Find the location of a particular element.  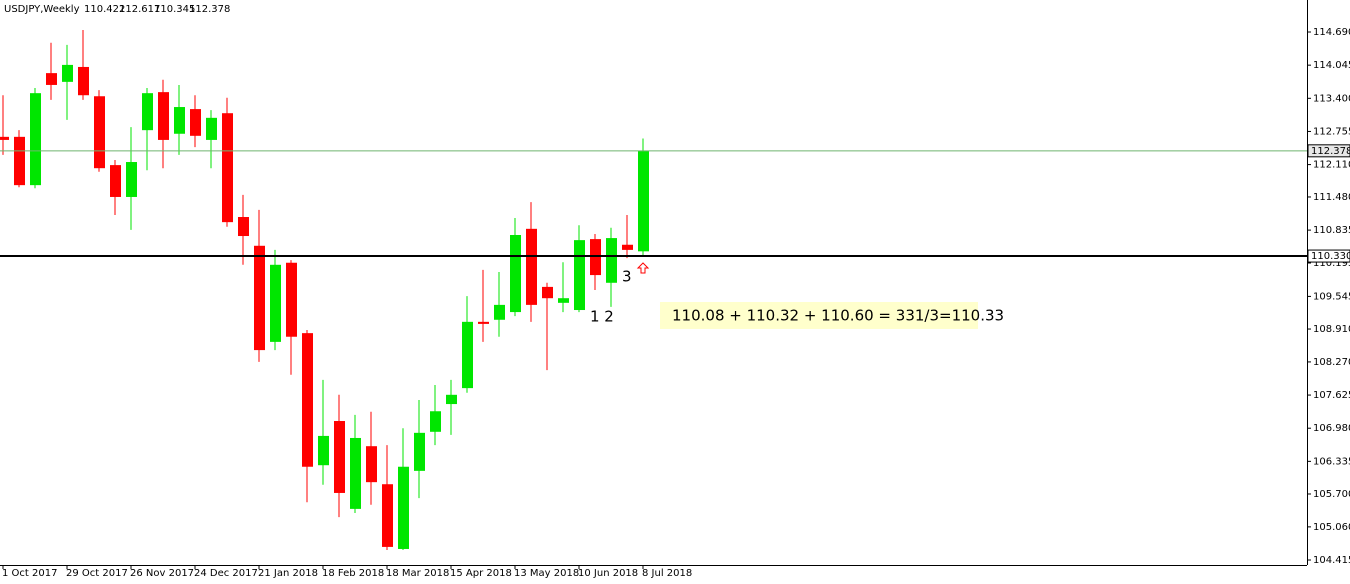

x-tick-label: 1 Oct 2017 is located at coordinates (29, 573).